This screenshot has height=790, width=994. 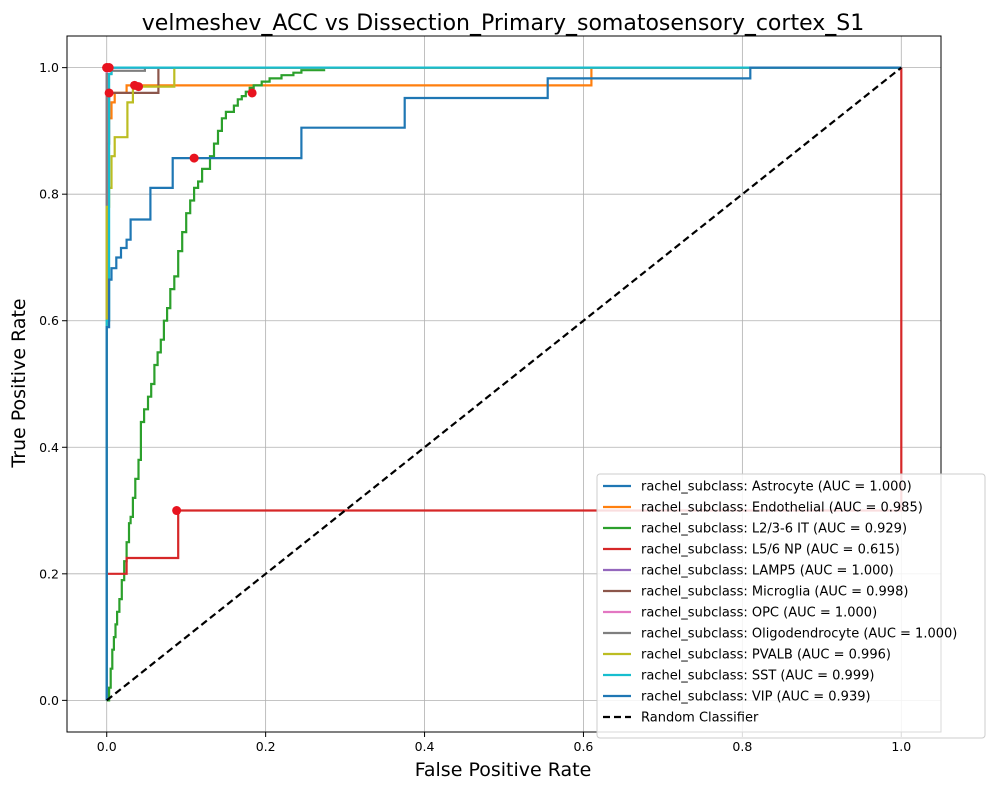 What do you see at coordinates (742, 746) in the screenshot?
I see `x-tick-label: 0.8` at bounding box center [742, 746].